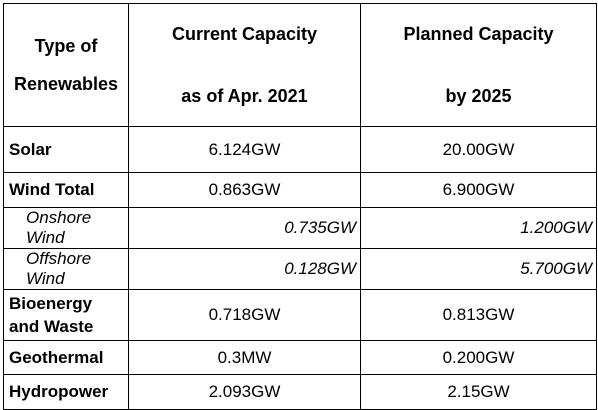 This screenshot has height=410, width=598. Describe the element at coordinates (66, 228) in the screenshot. I see `cell: Onshore Wind` at that location.